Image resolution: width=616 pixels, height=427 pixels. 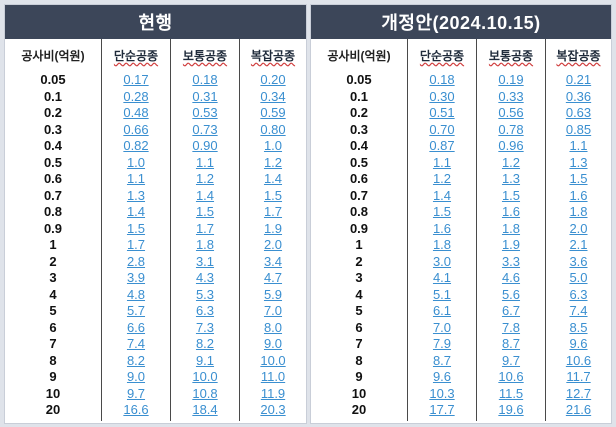 I want to click on rate-cell: 0.56, so click(x=511, y=112).